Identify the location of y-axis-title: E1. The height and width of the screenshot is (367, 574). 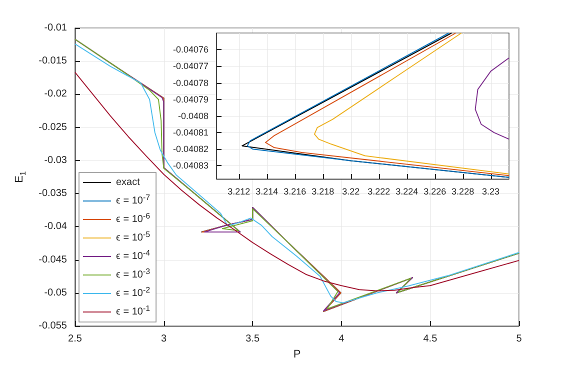
(21, 176).